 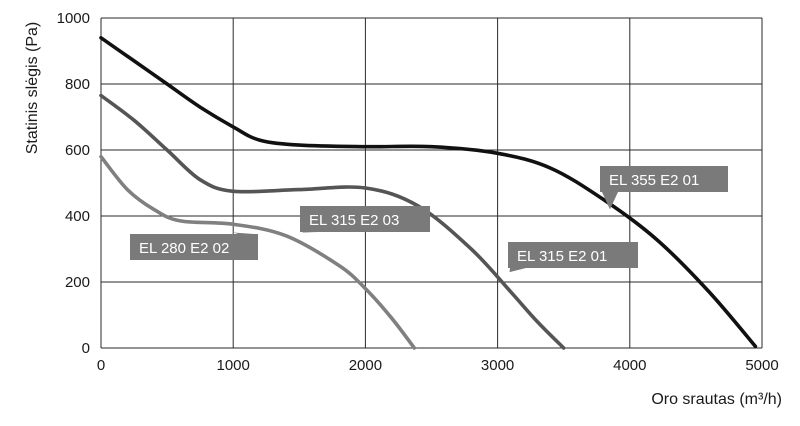 What do you see at coordinates (233, 365) in the screenshot?
I see `x-tick-label: 1000` at bounding box center [233, 365].